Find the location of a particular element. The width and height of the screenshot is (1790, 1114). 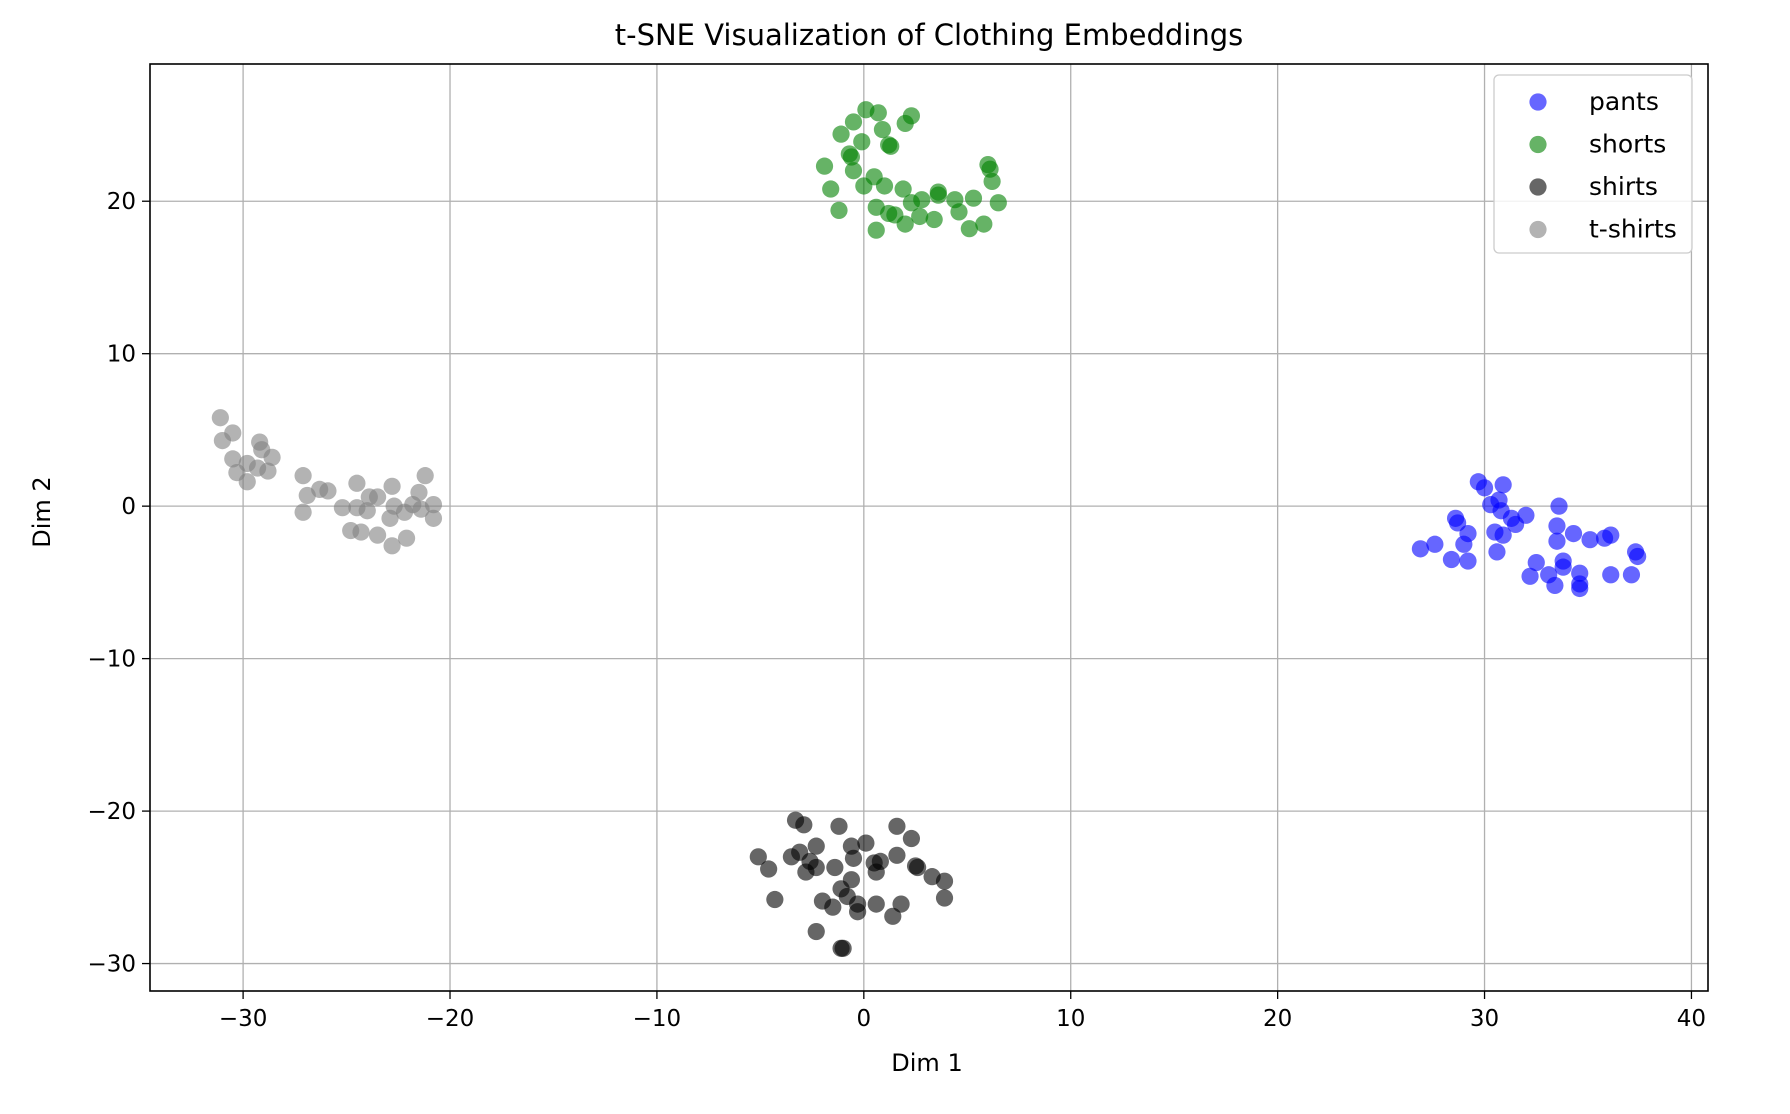

x-tick-label: −20 is located at coordinates (450, 1019).